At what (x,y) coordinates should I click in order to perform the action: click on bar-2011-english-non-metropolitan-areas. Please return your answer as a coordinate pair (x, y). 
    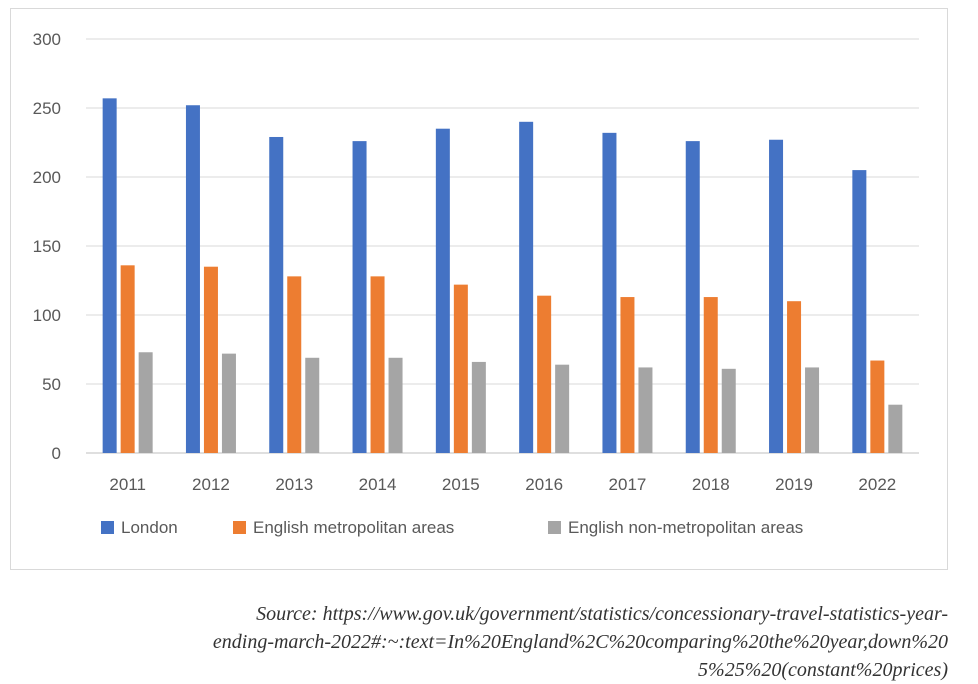
    Looking at the image, I should click on (145, 402).